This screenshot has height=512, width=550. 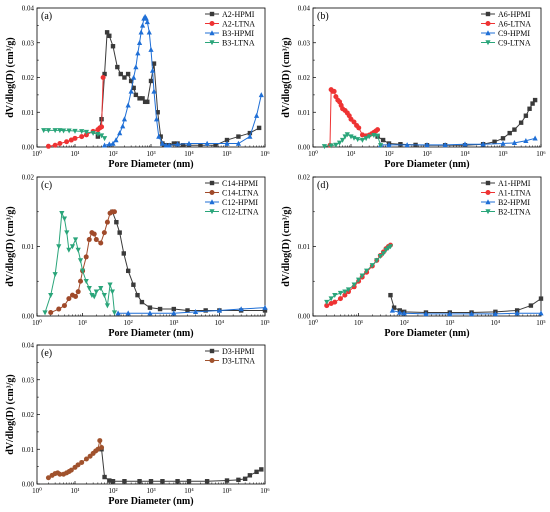 I want to click on x-tick-label: 10³, so click(x=173, y=323).